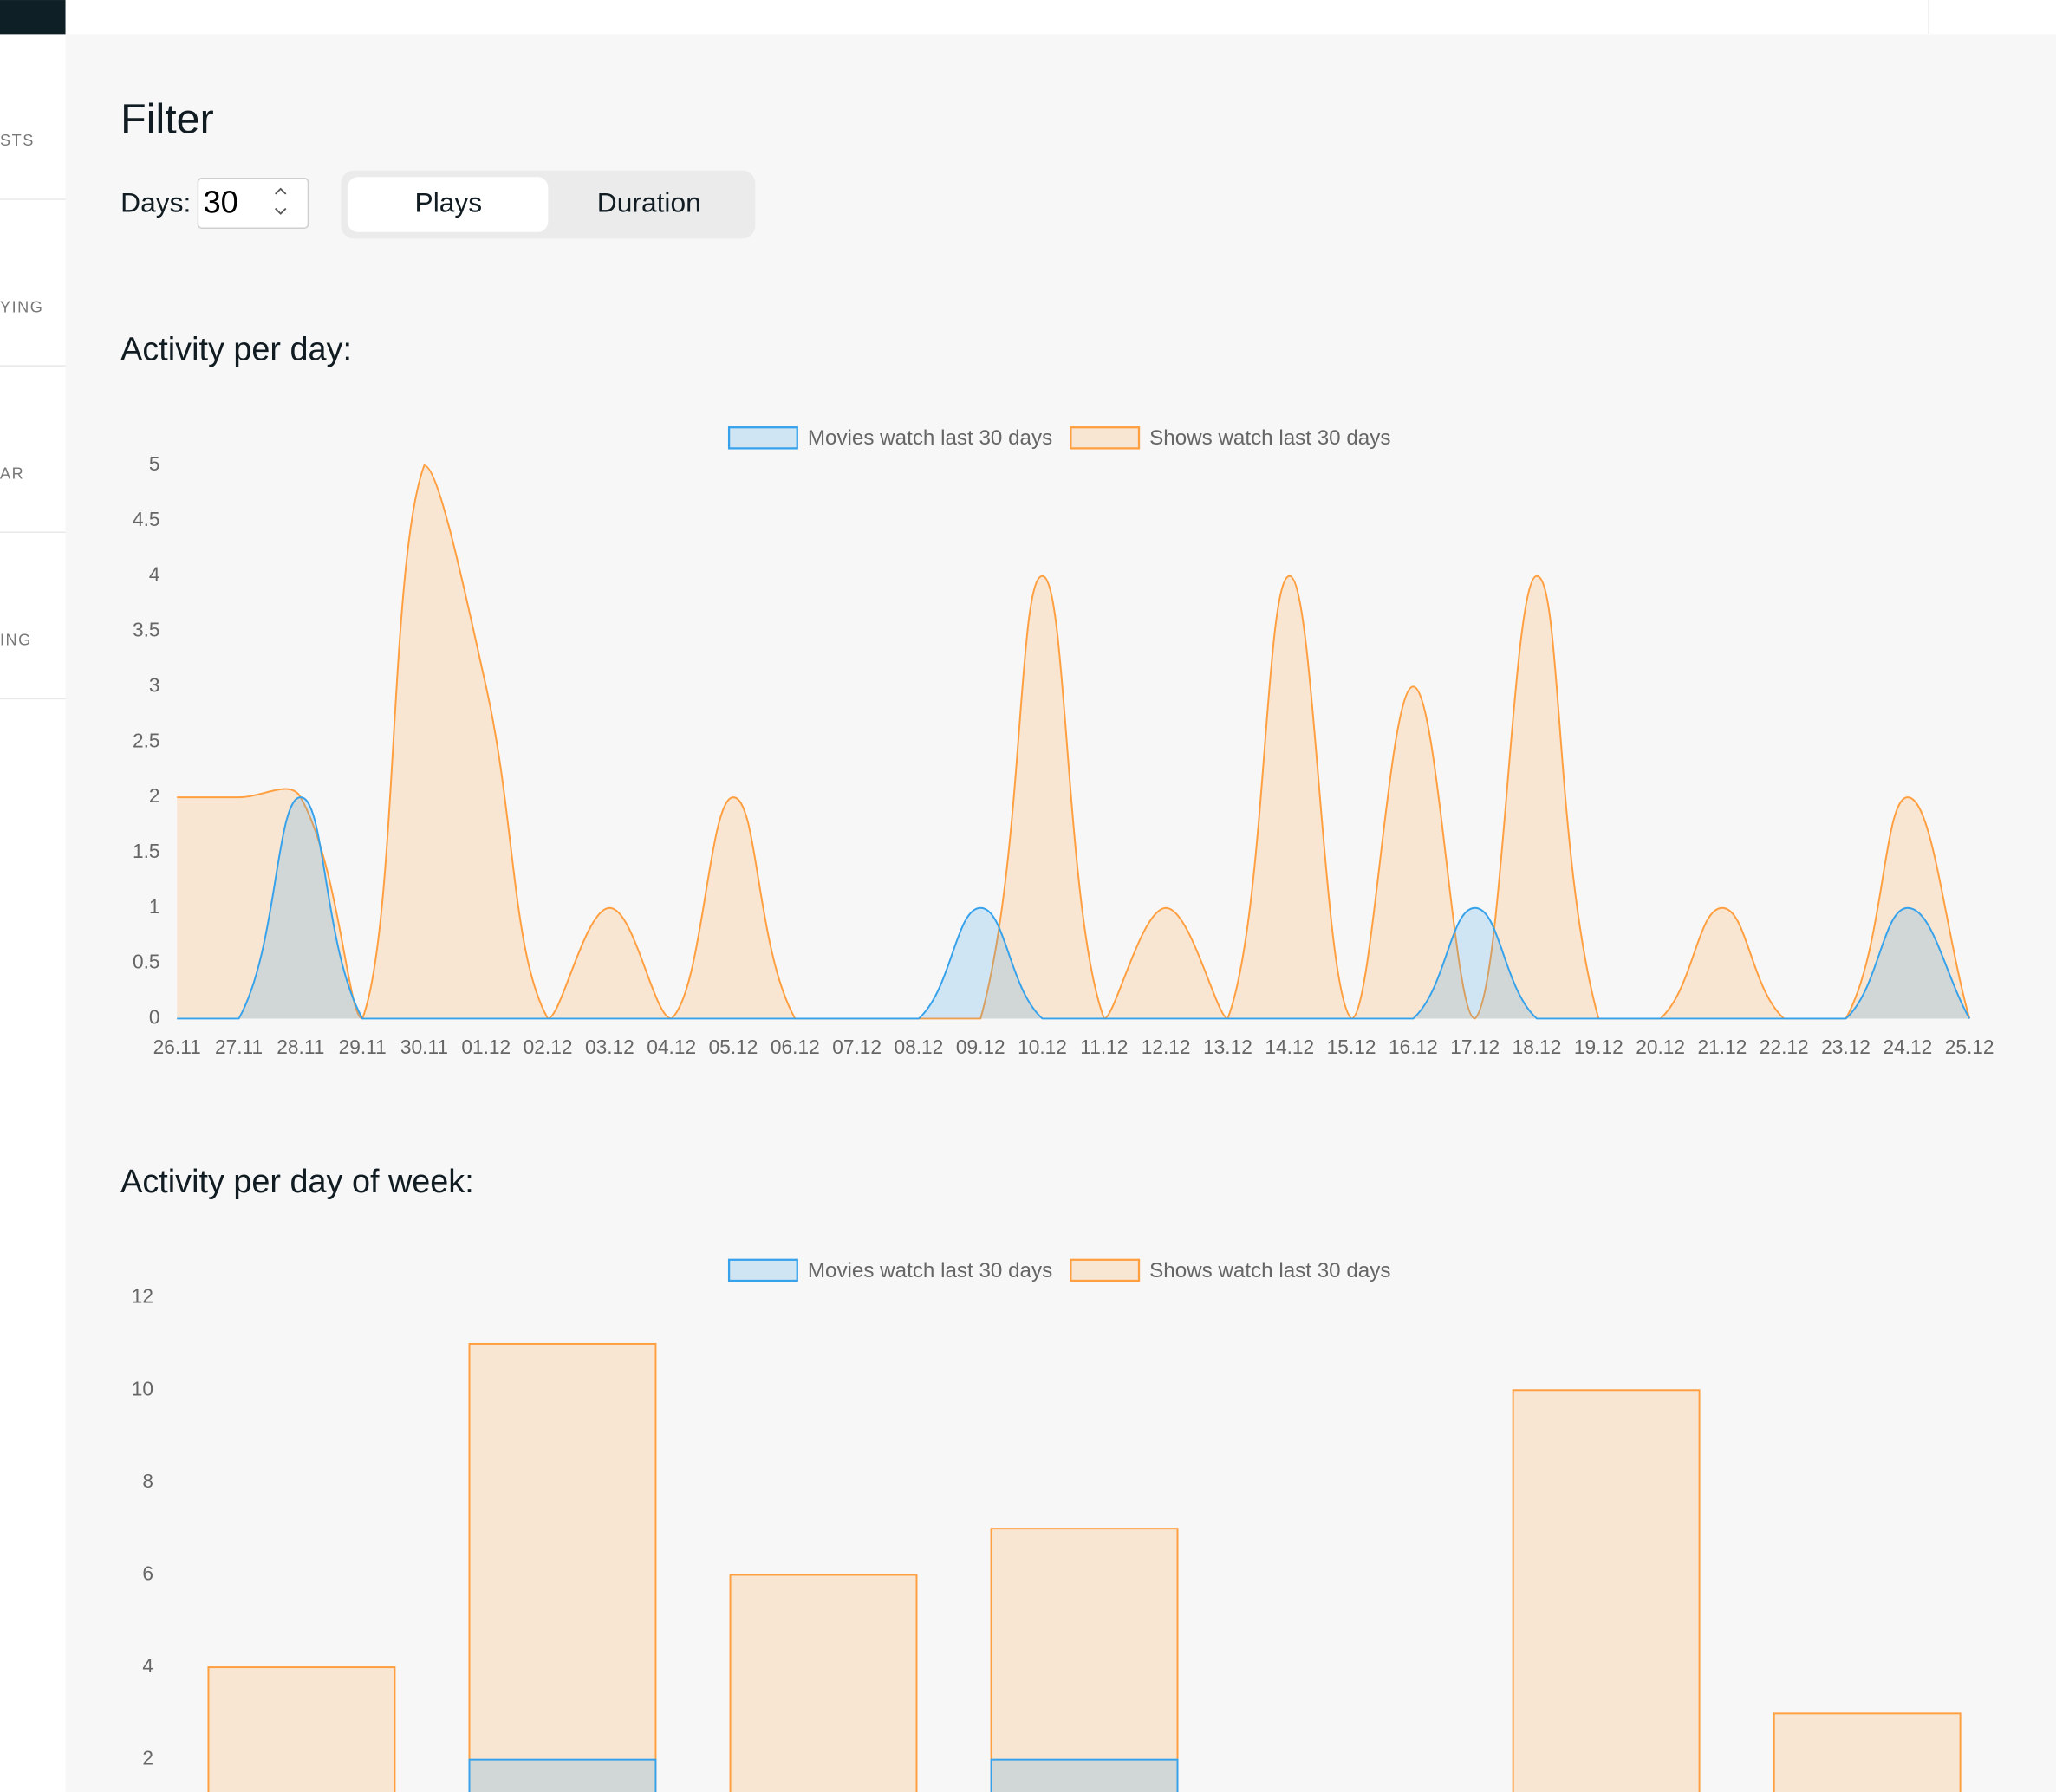 The width and height of the screenshot is (2056, 1792). I want to click on filter-title: Filter, so click(167, 119).